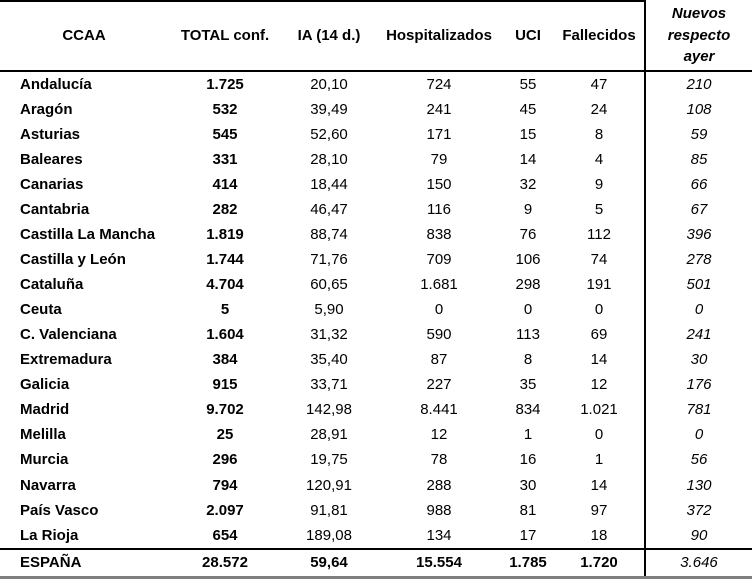 This screenshot has width=752, height=579. I want to click on cell-ia-14d: 35,40, so click(329, 360).